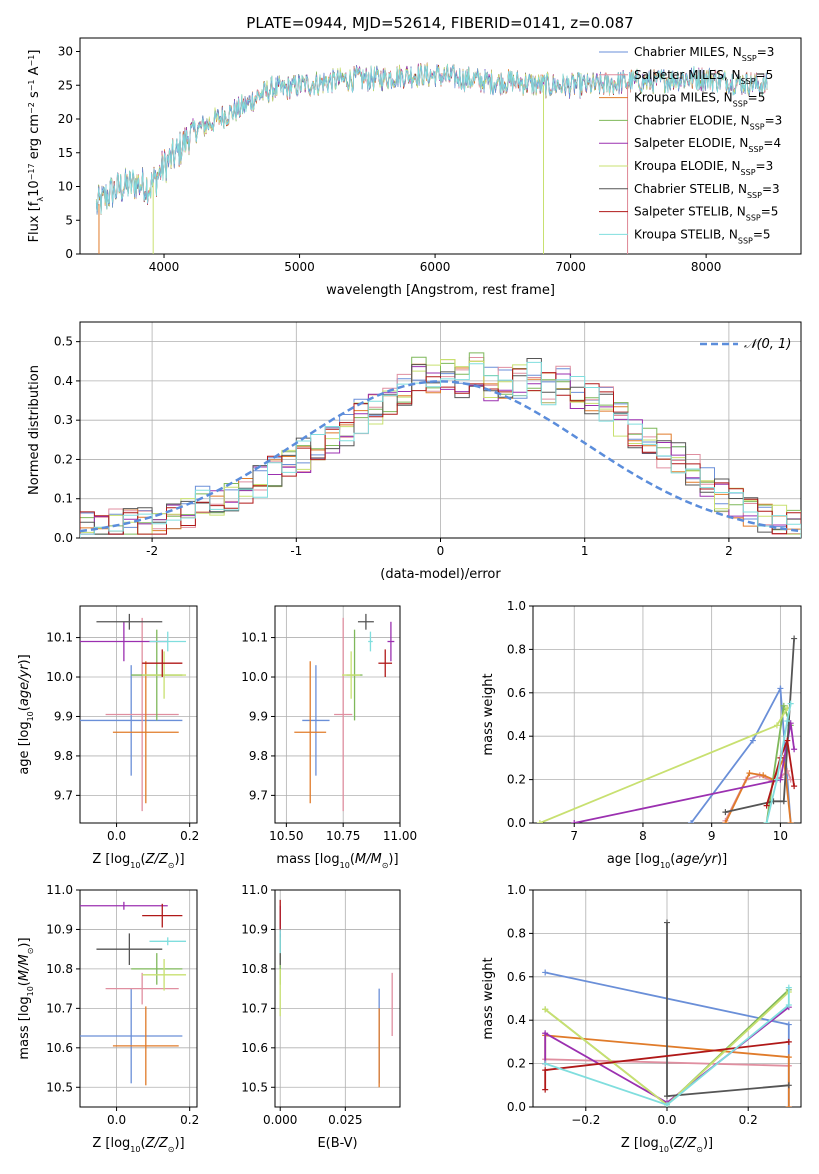 Image resolution: width=819 pixels, height=1174 pixels. I want to click on legend-entry: 𝒩(0, 1), so click(767, 344).